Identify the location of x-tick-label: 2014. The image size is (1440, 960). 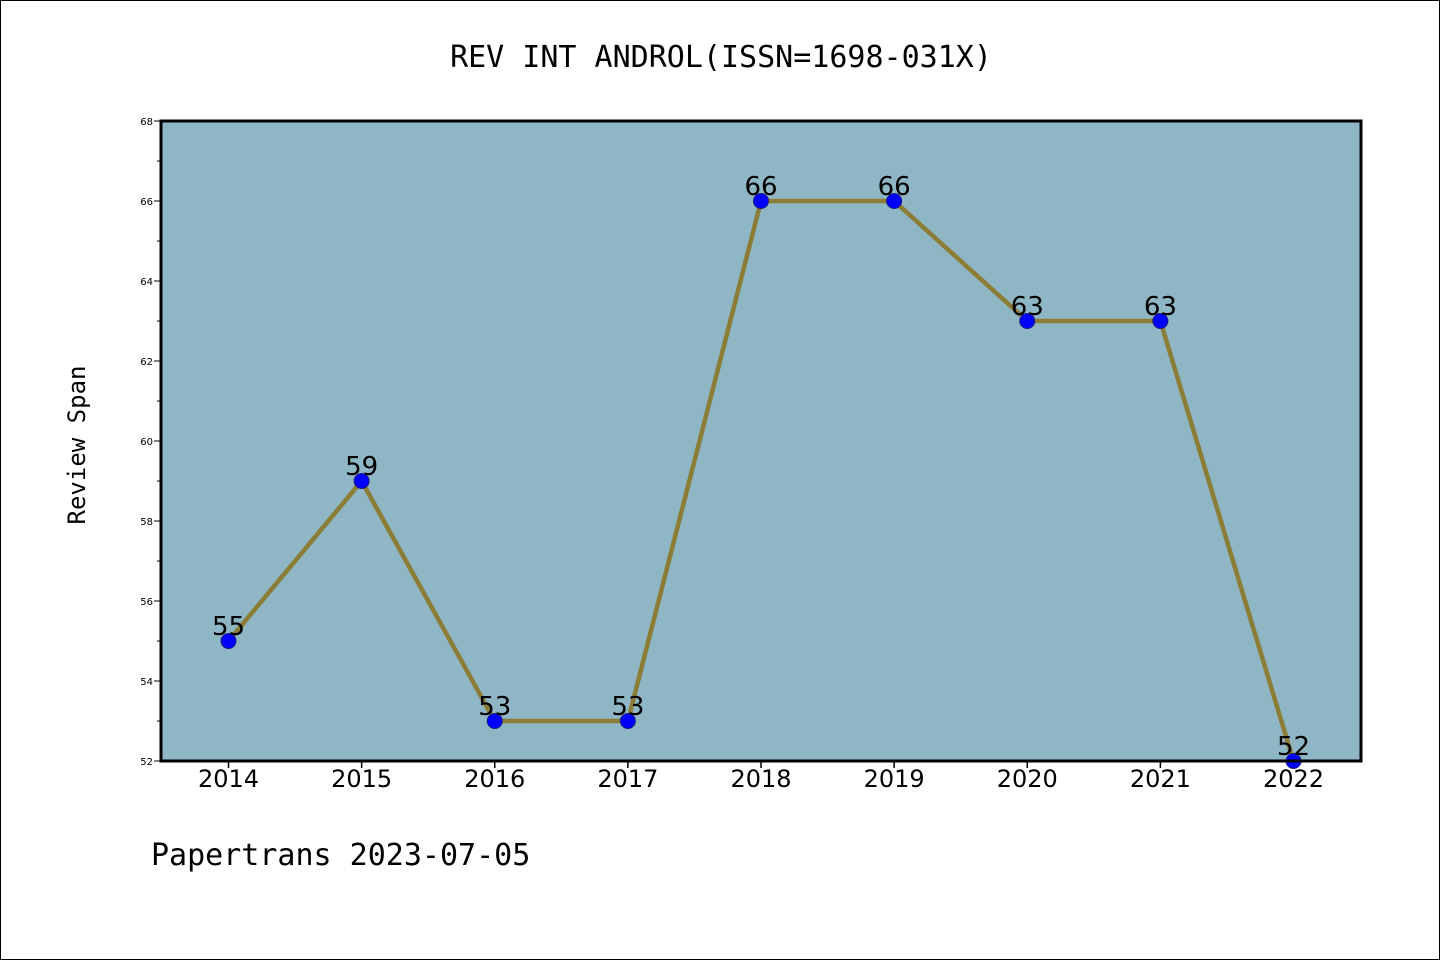
(228, 779).